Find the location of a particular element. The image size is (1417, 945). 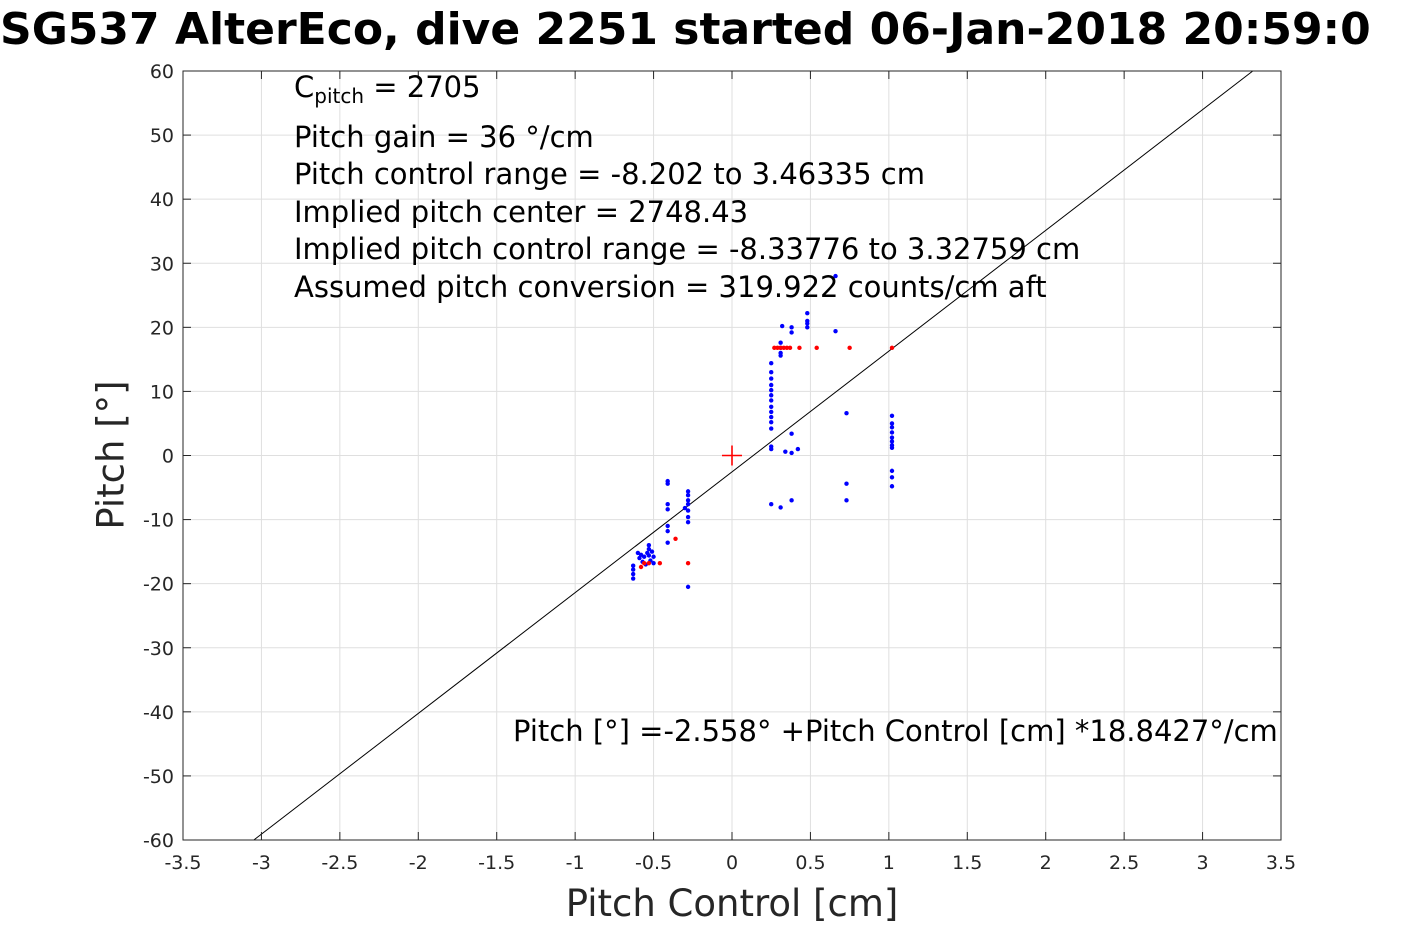

x-tick-label: -3 is located at coordinates (261, 863).